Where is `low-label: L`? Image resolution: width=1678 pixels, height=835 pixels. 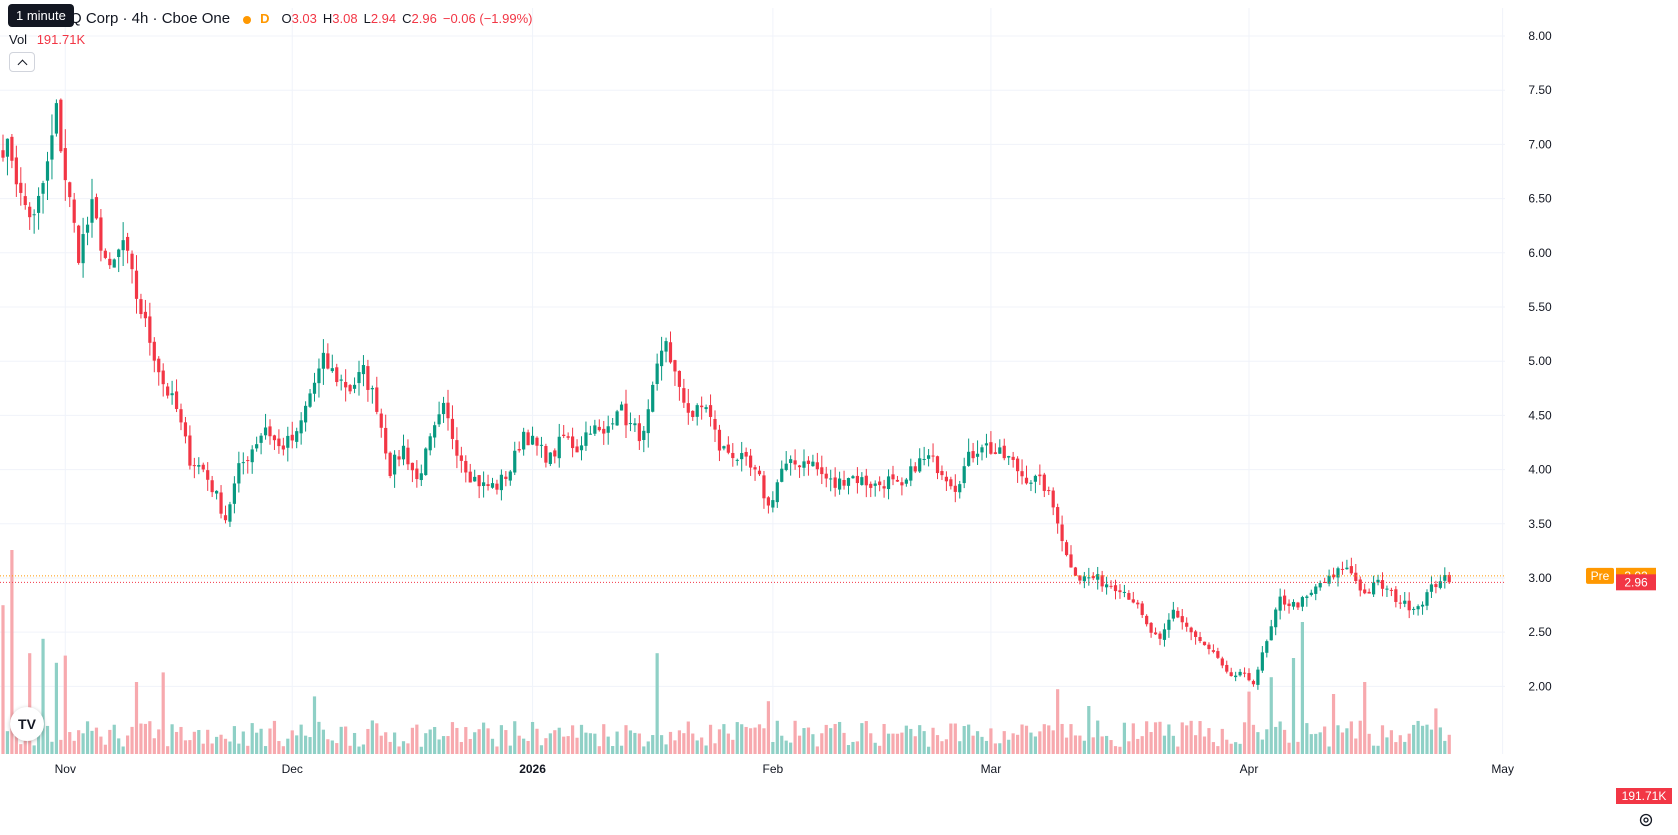
low-label: L is located at coordinates (367, 18).